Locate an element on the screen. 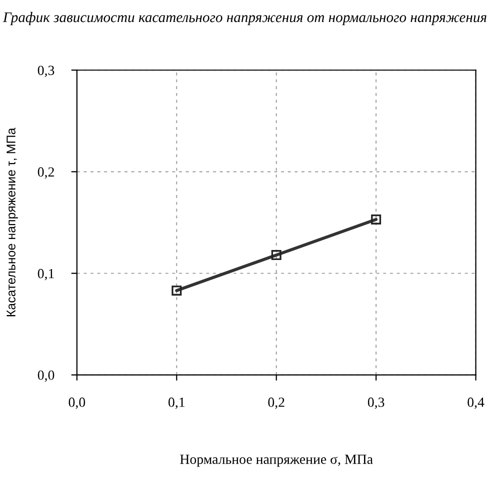  x-axis-title: Нормальное напряжение σ, МПа is located at coordinates (276, 460).